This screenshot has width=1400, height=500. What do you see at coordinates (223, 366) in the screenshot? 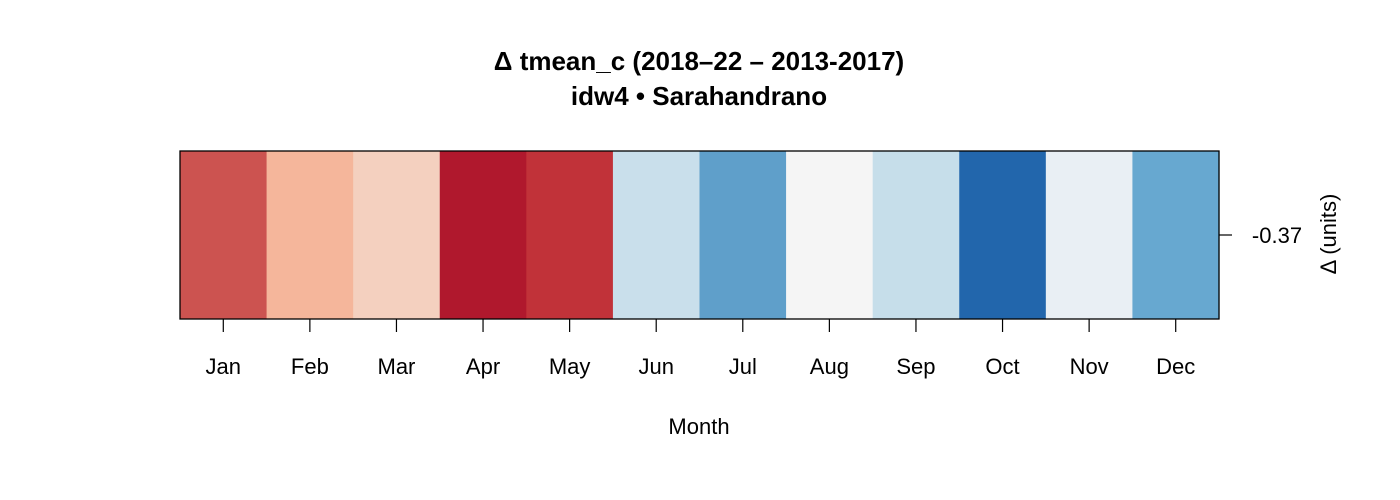
I see `x-tick-label: Jan` at bounding box center [223, 366].